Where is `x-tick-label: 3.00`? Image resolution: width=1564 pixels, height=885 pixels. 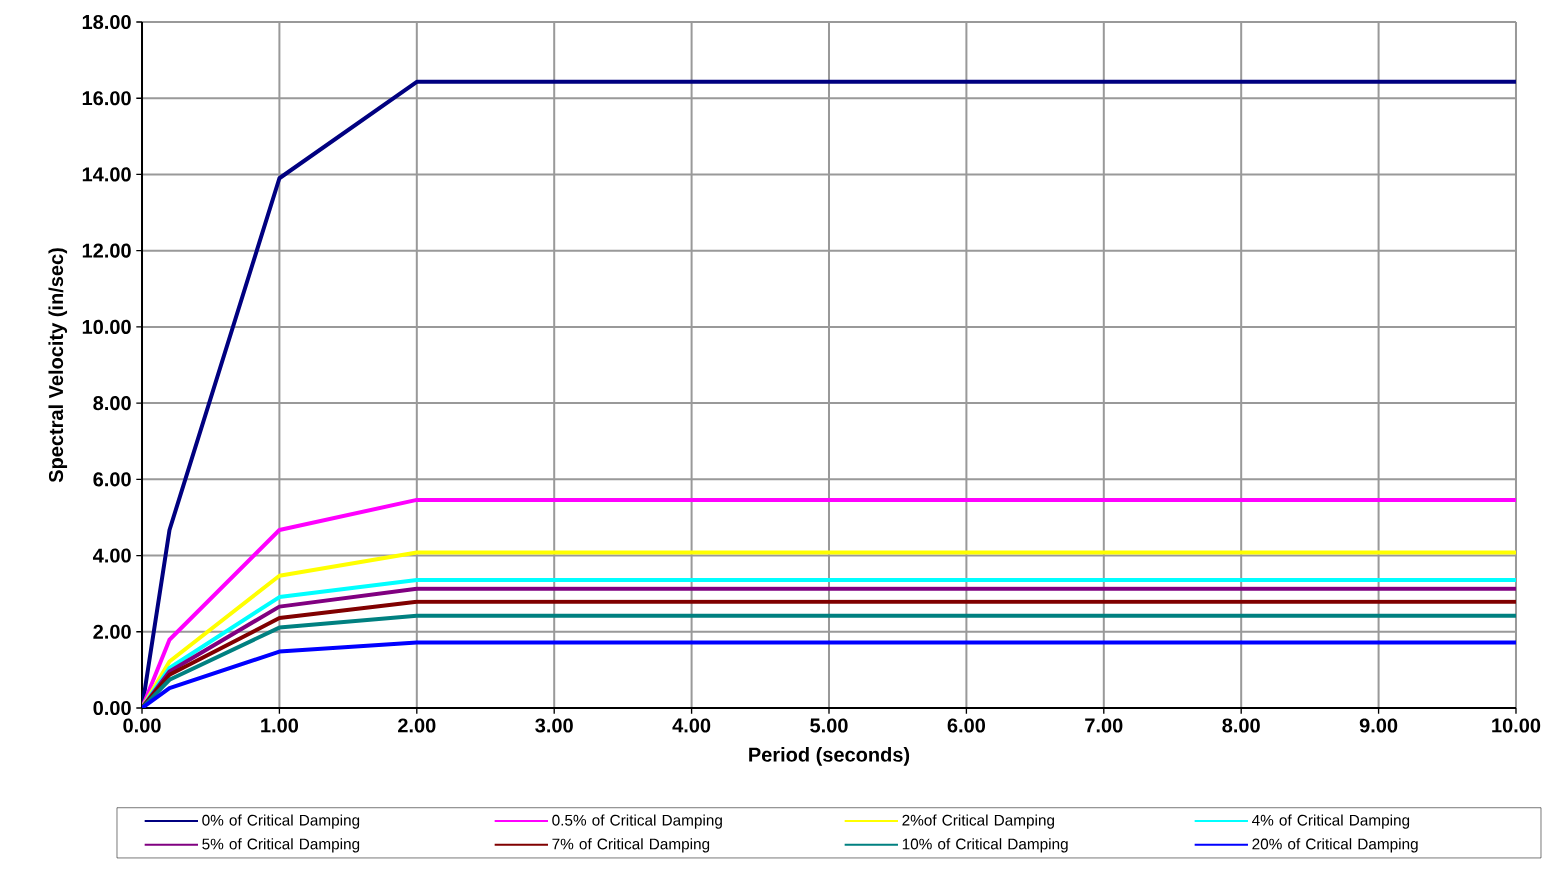
x-tick-label: 3.00 is located at coordinates (554, 725).